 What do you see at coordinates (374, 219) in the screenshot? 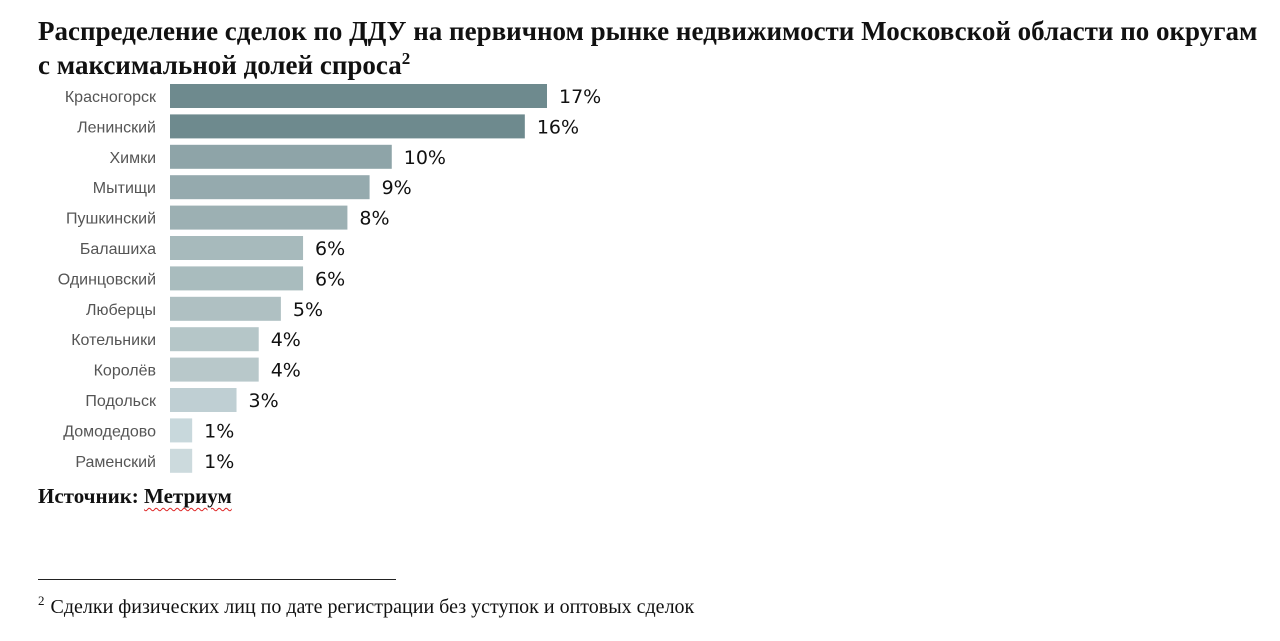
I see `value-label: 8%` at bounding box center [374, 219].